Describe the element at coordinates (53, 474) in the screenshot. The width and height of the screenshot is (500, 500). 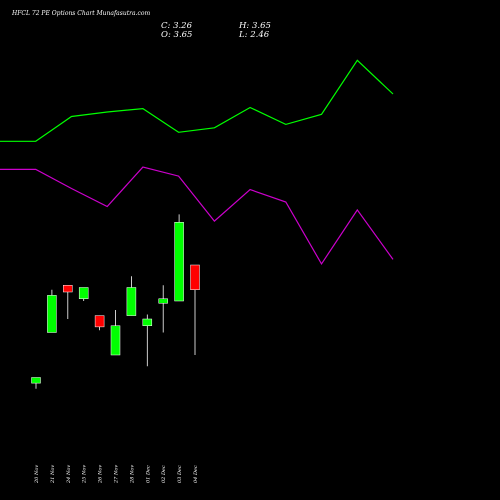
I see `date-label: 21 Nov` at that location.